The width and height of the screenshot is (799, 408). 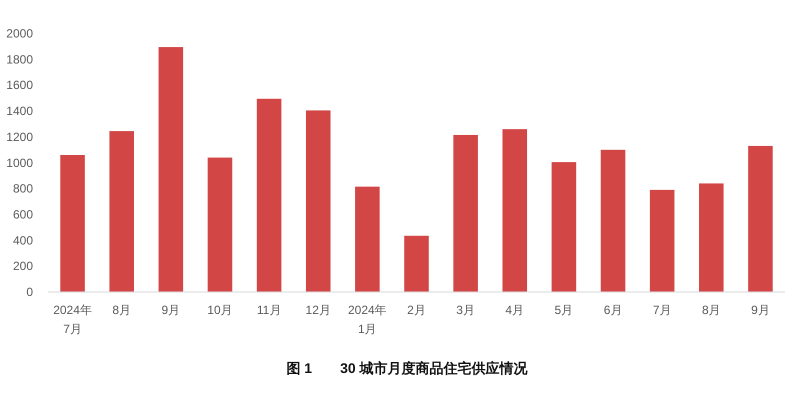 What do you see at coordinates (20, 85) in the screenshot?
I see `y-tick-label: 1600` at bounding box center [20, 85].